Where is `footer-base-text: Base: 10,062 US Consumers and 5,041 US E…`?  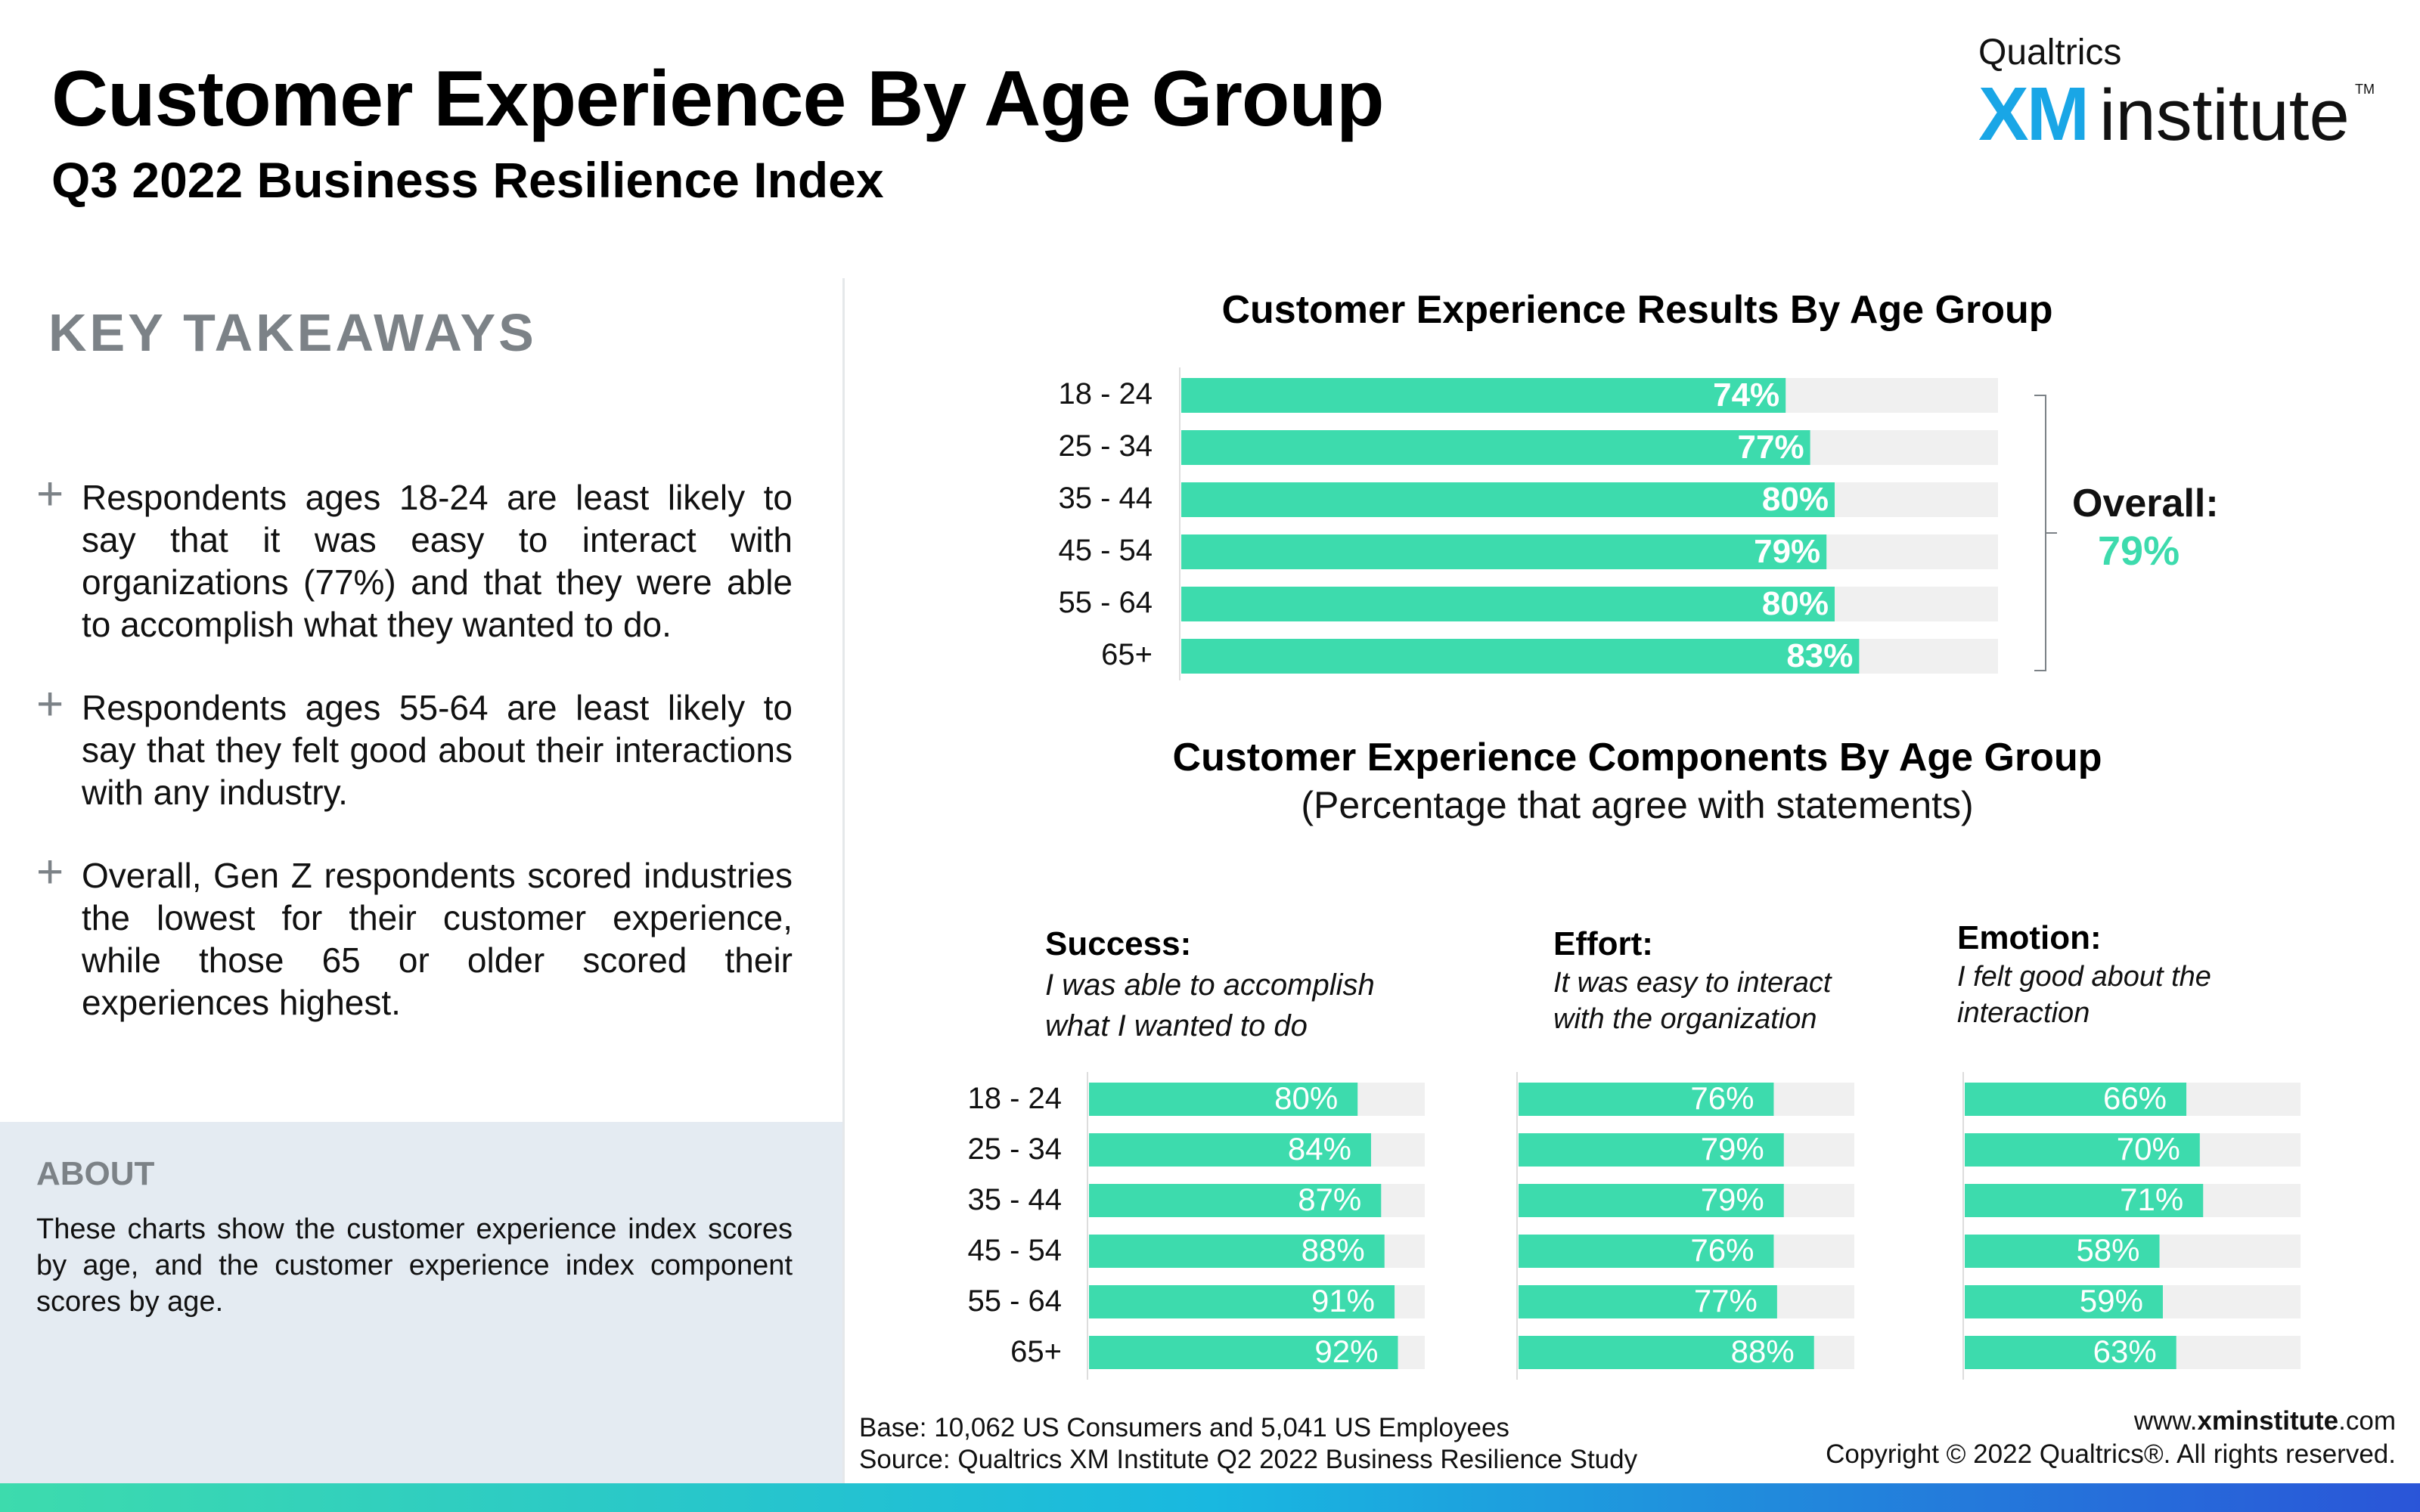
footer-base-text: Base: 10,062 US Consumers and 5,041 US E… is located at coordinates (1184, 1427).